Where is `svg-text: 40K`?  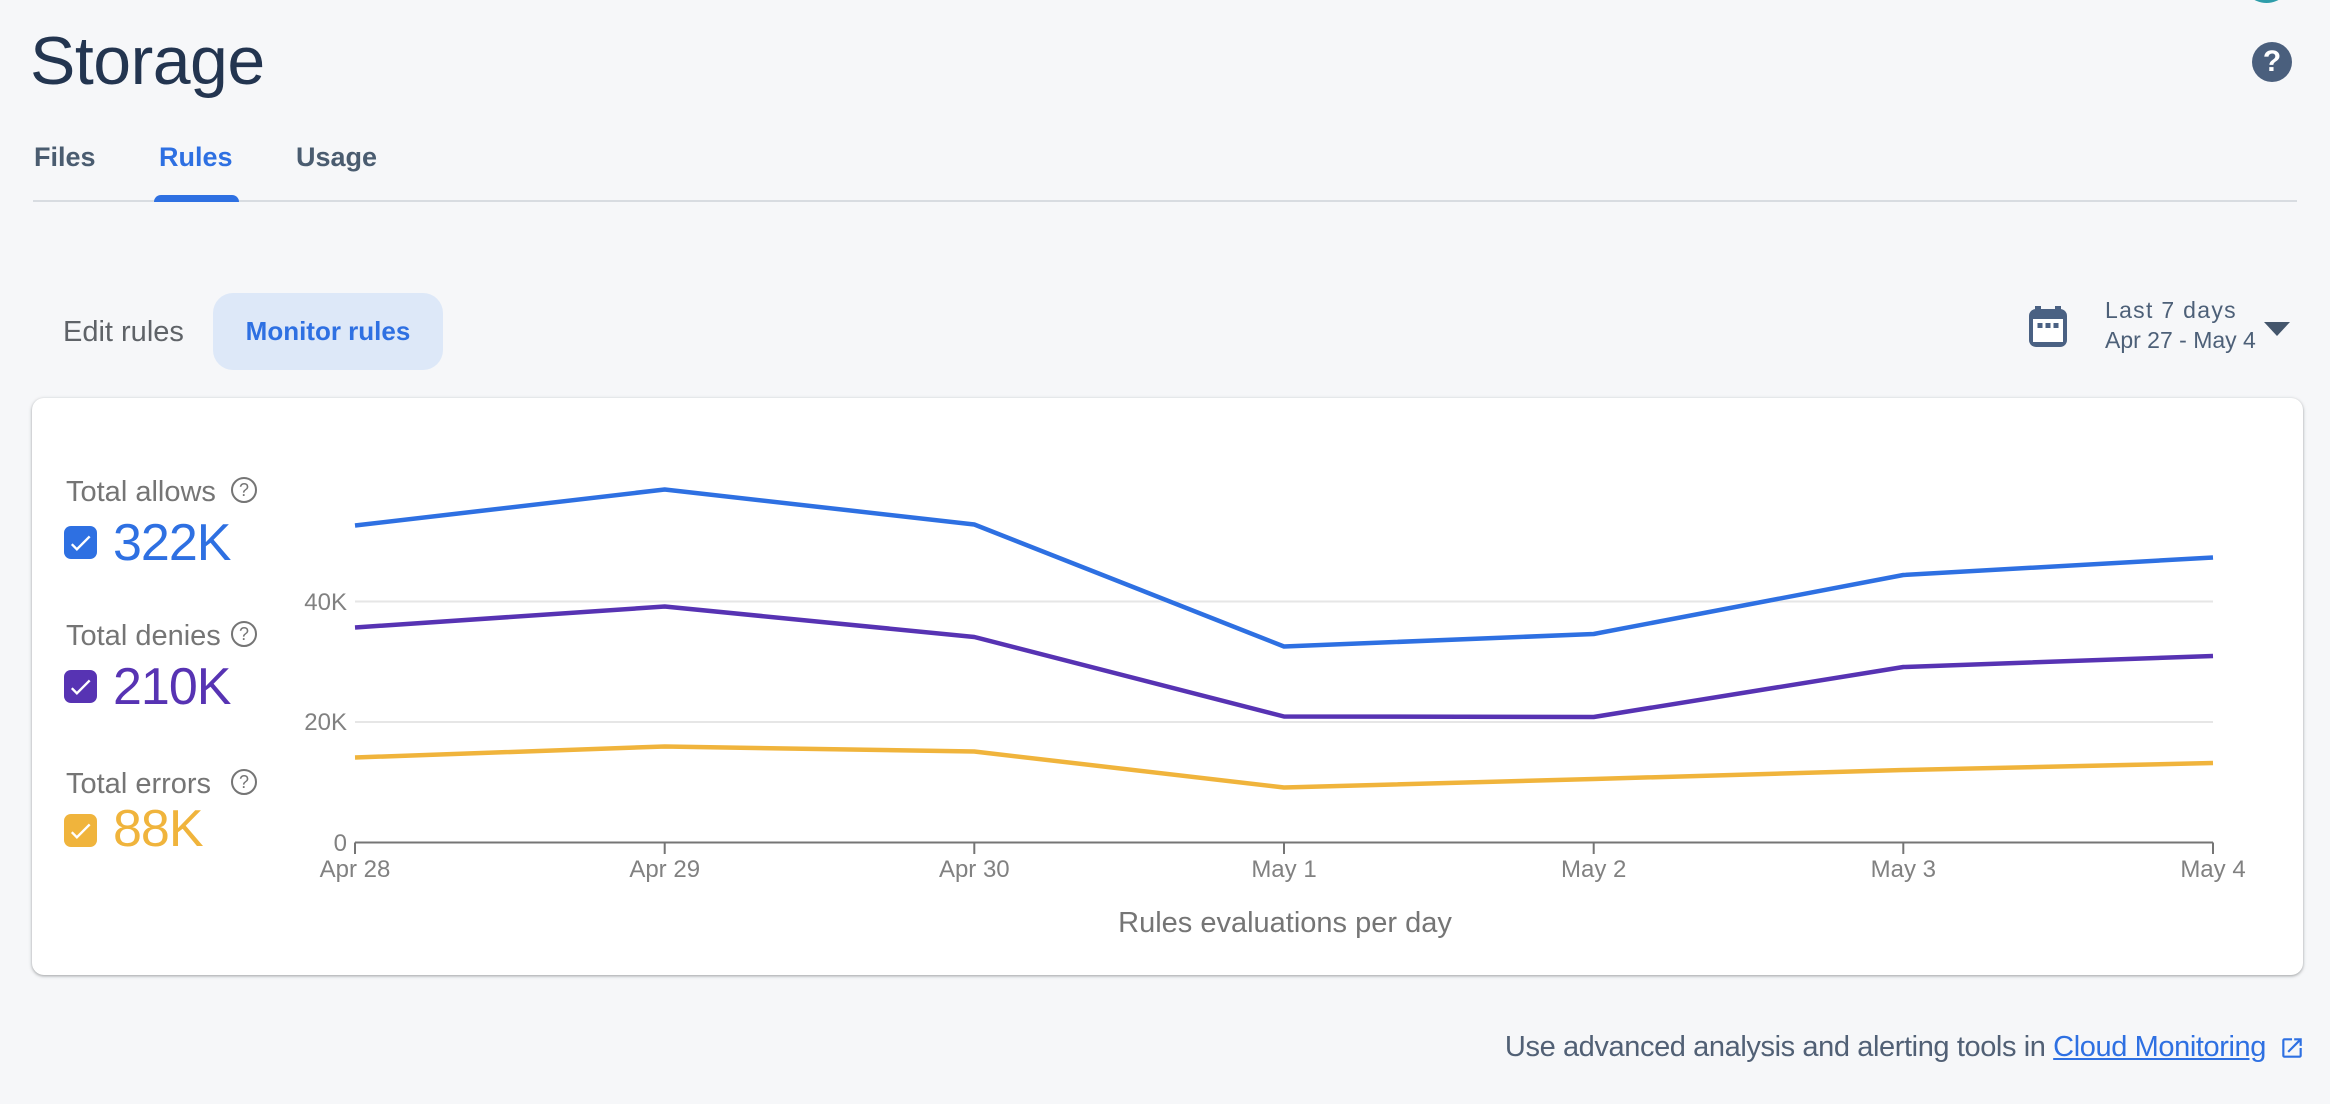
svg-text: 40K is located at coordinates (325, 602).